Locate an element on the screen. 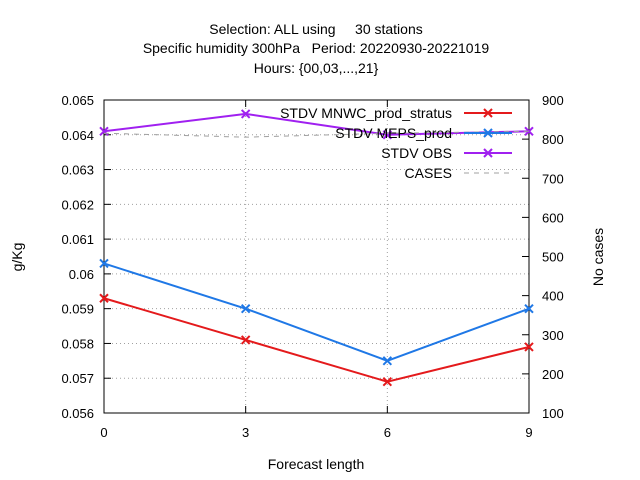  chart-title-line-3: Hours: {00,03,...,21} is located at coordinates (316, 68).